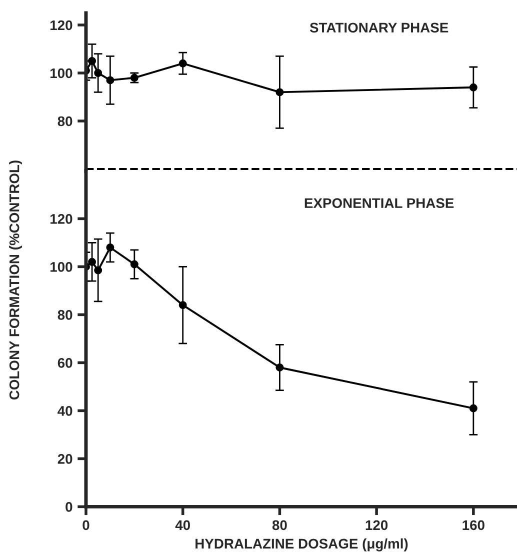  Describe the element at coordinates (379, 203) in the screenshot. I see `annotation: EXPONENTIAL PHASE` at that location.